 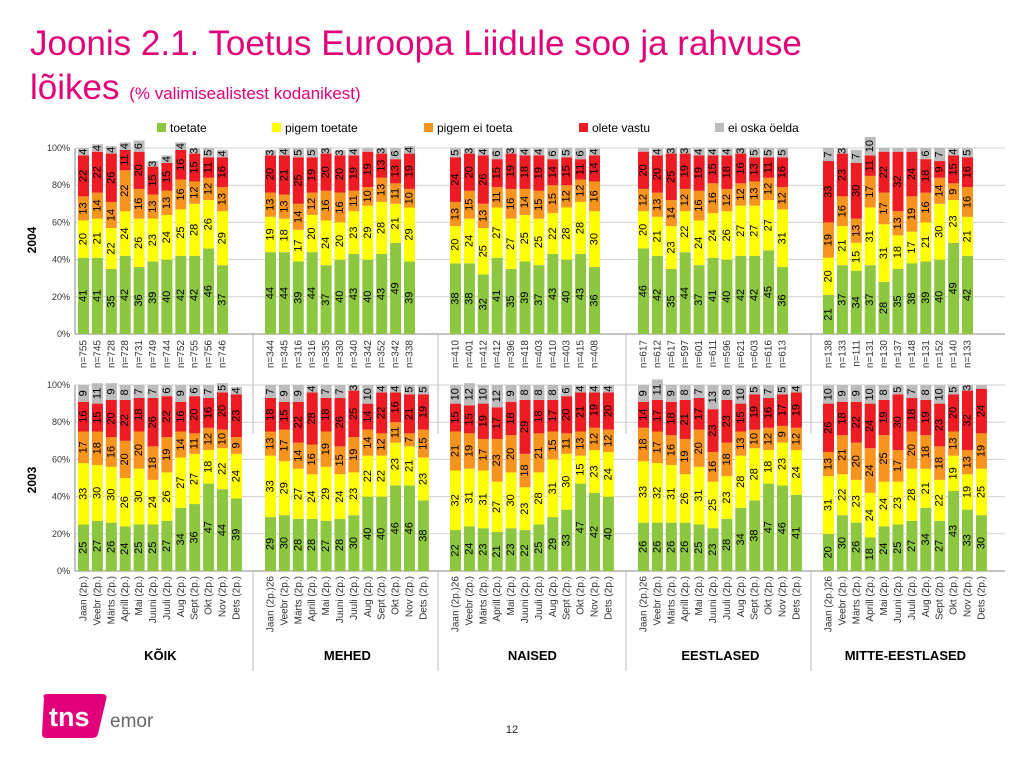 I want to click on category-label: n=745, so click(x=97, y=354).